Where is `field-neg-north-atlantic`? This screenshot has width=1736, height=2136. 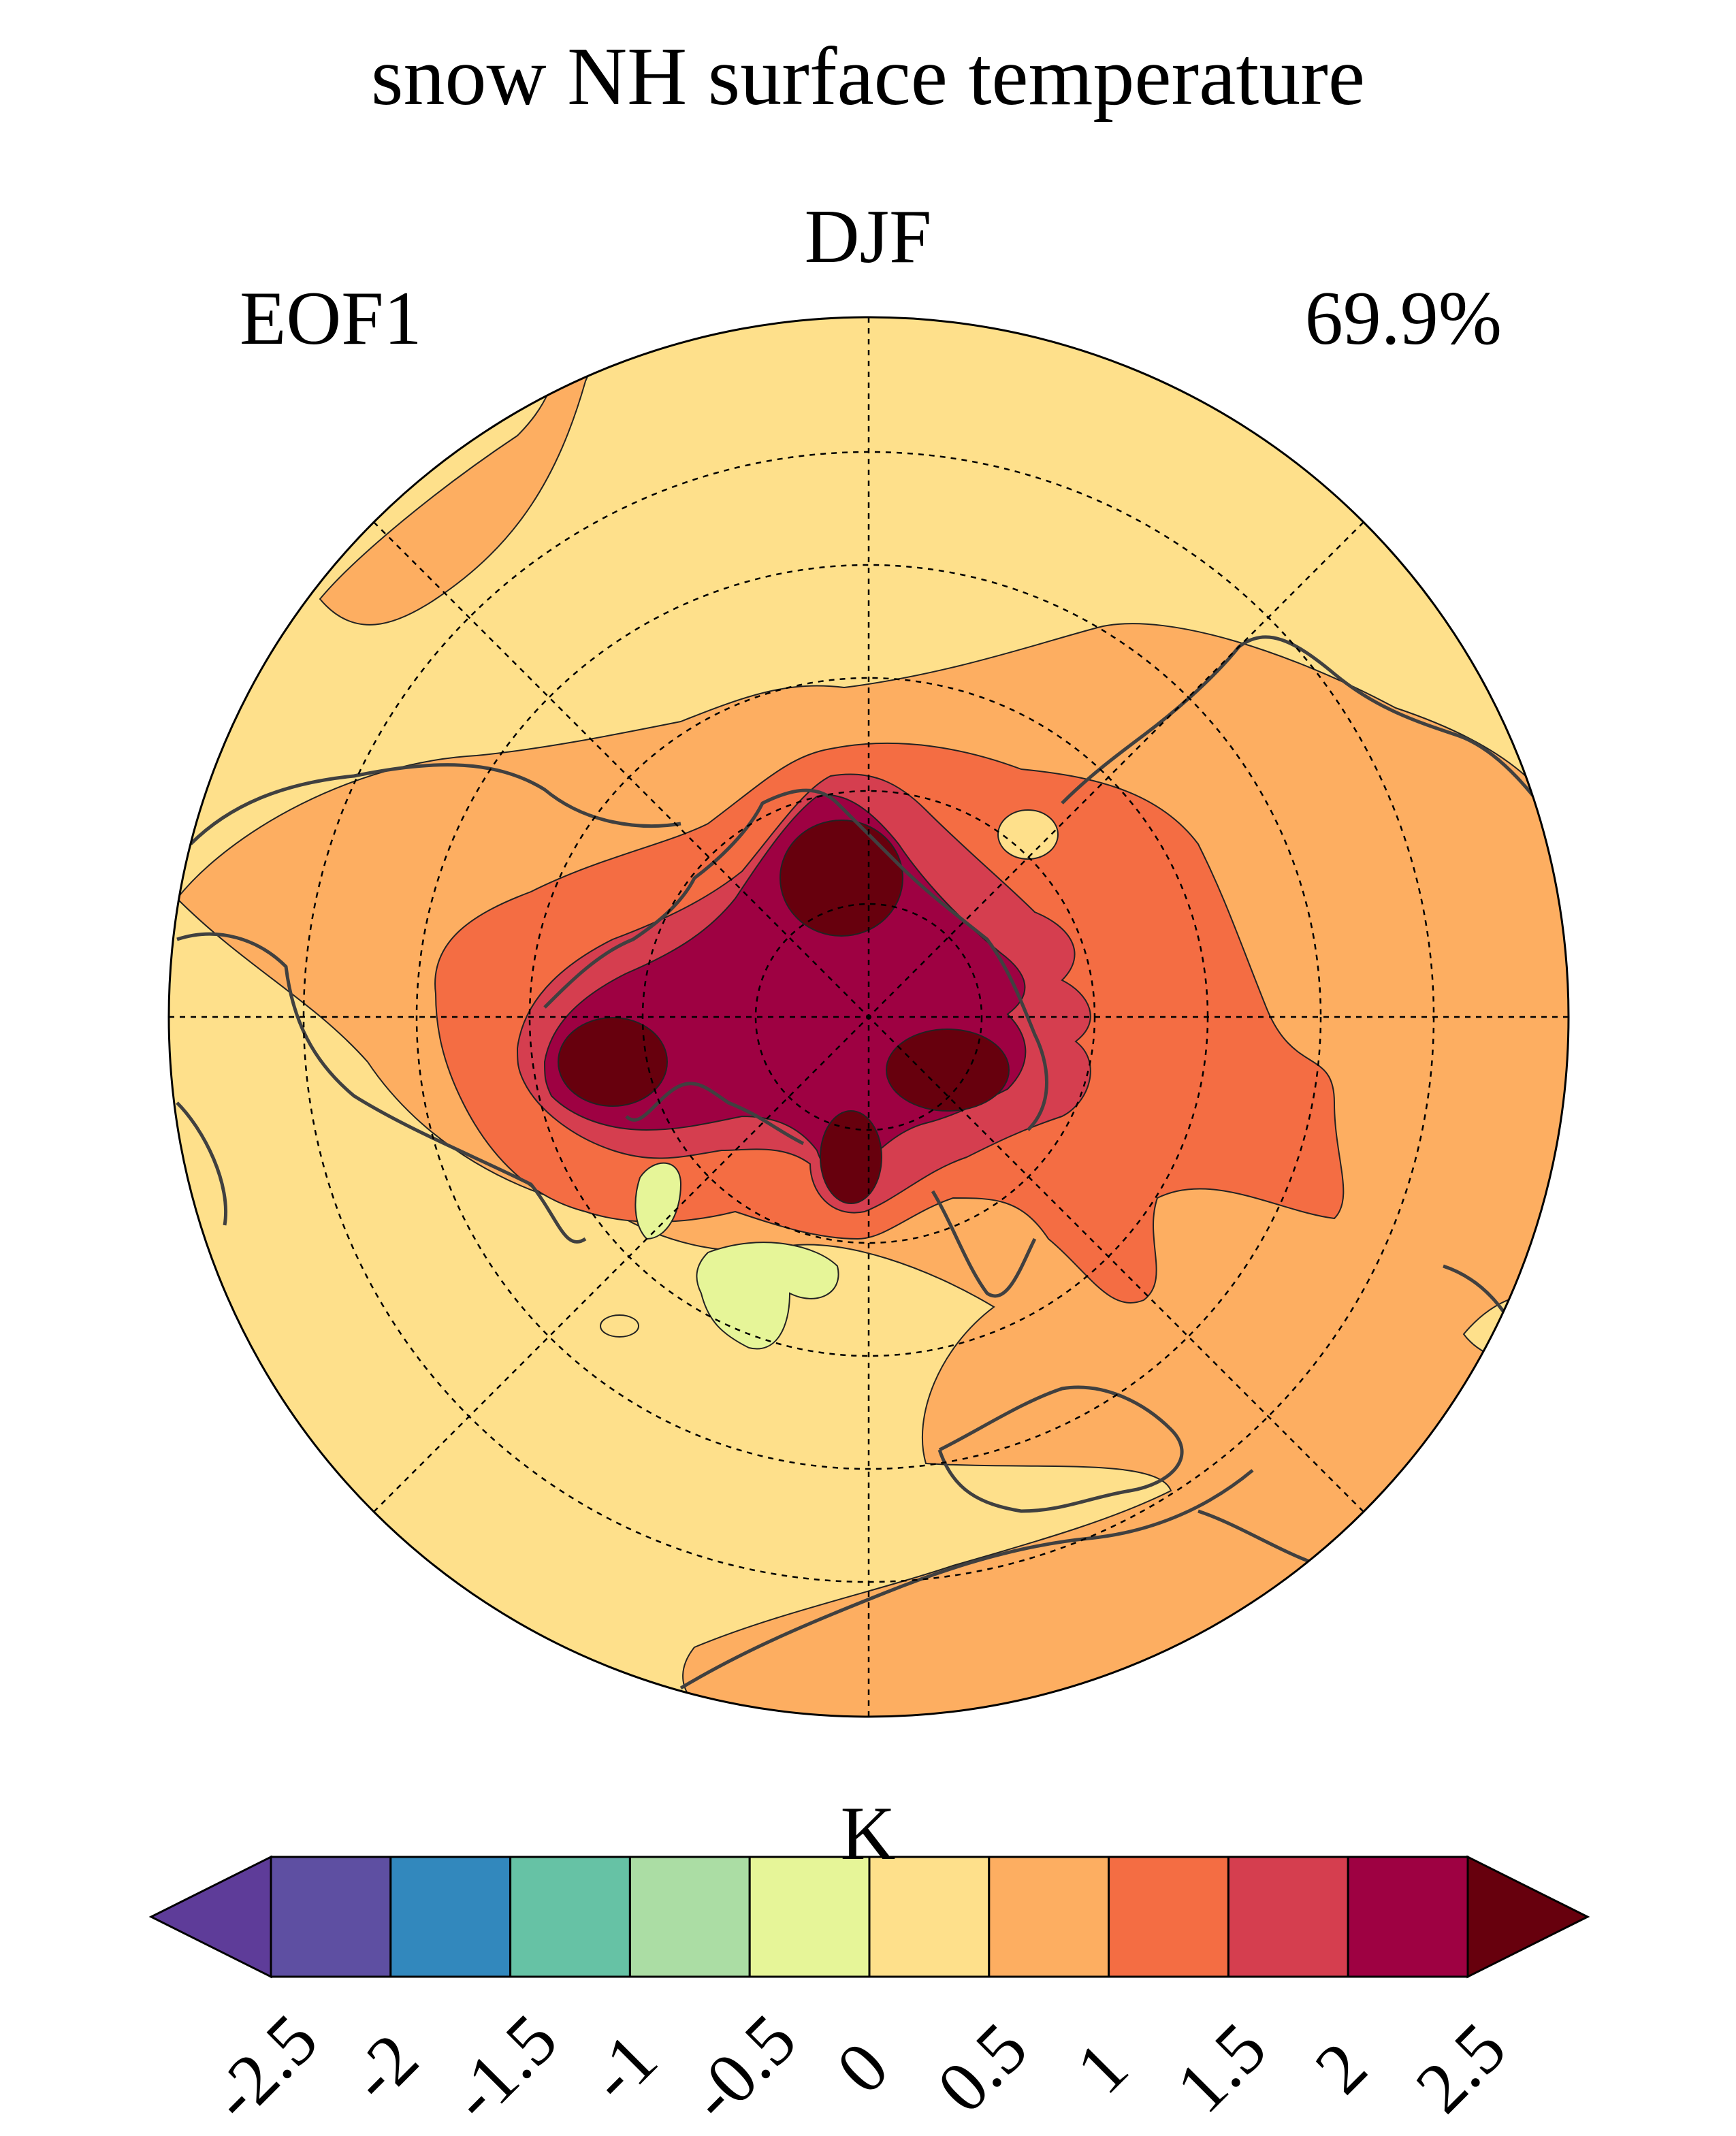 field-neg-north-atlantic is located at coordinates (767, 1296).